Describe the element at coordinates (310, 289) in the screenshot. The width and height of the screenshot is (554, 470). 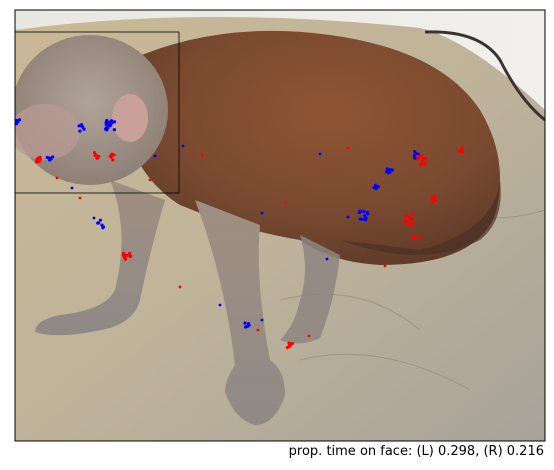
I see `hind-leg` at that location.